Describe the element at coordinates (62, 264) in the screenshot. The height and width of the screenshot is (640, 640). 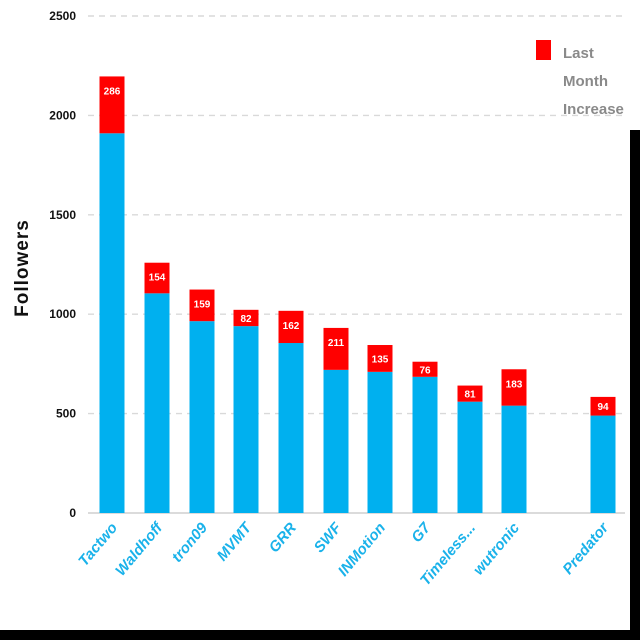
I see `y-axis-ticks: 0 500 1000 1500 2000 2500` at that location.